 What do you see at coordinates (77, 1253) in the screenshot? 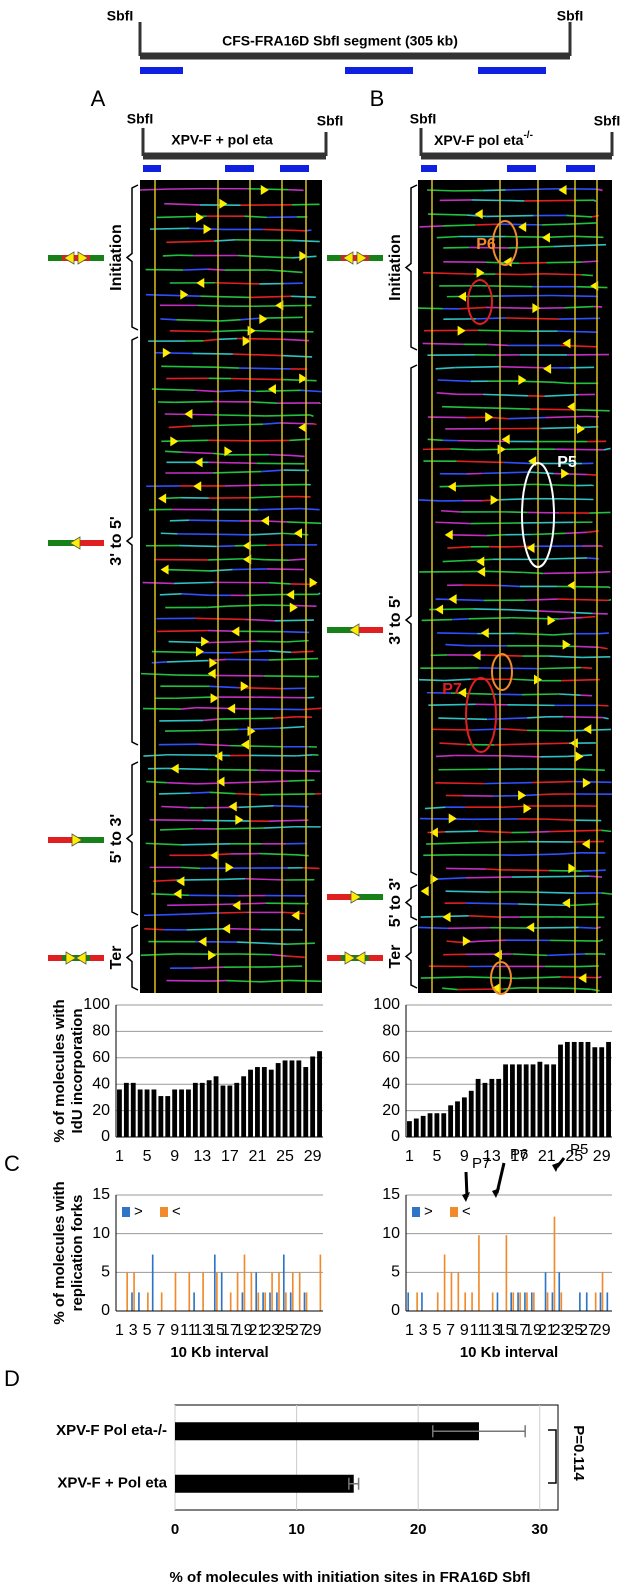
I see `y-axis-label: replication forks` at bounding box center [77, 1253].